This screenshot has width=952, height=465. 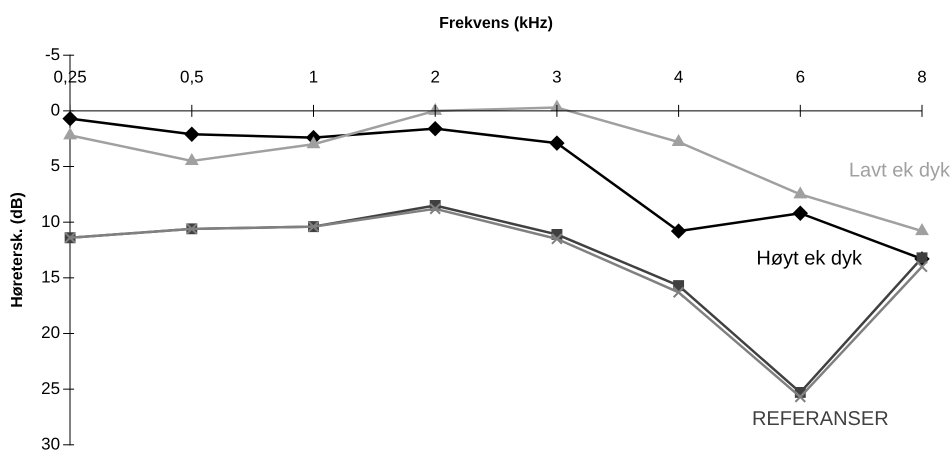 I want to click on x-tick-label: 3, so click(x=557, y=77).